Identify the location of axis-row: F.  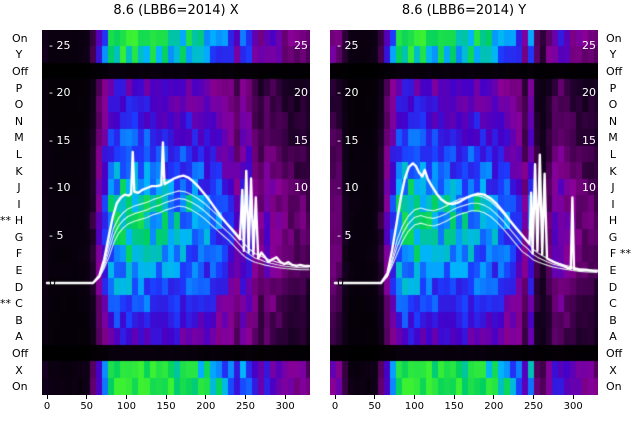
(13, 254).